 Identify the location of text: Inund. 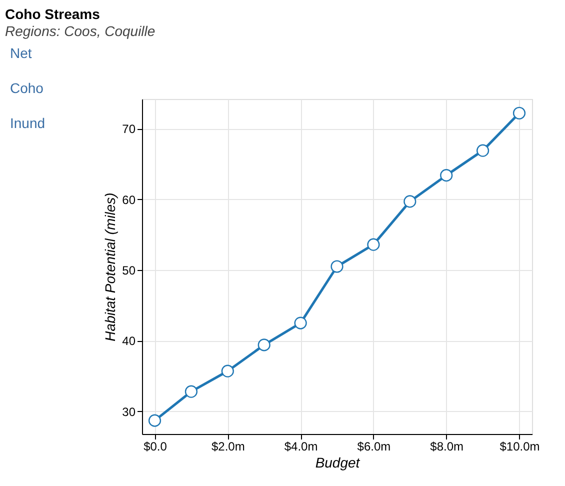
(28, 123).